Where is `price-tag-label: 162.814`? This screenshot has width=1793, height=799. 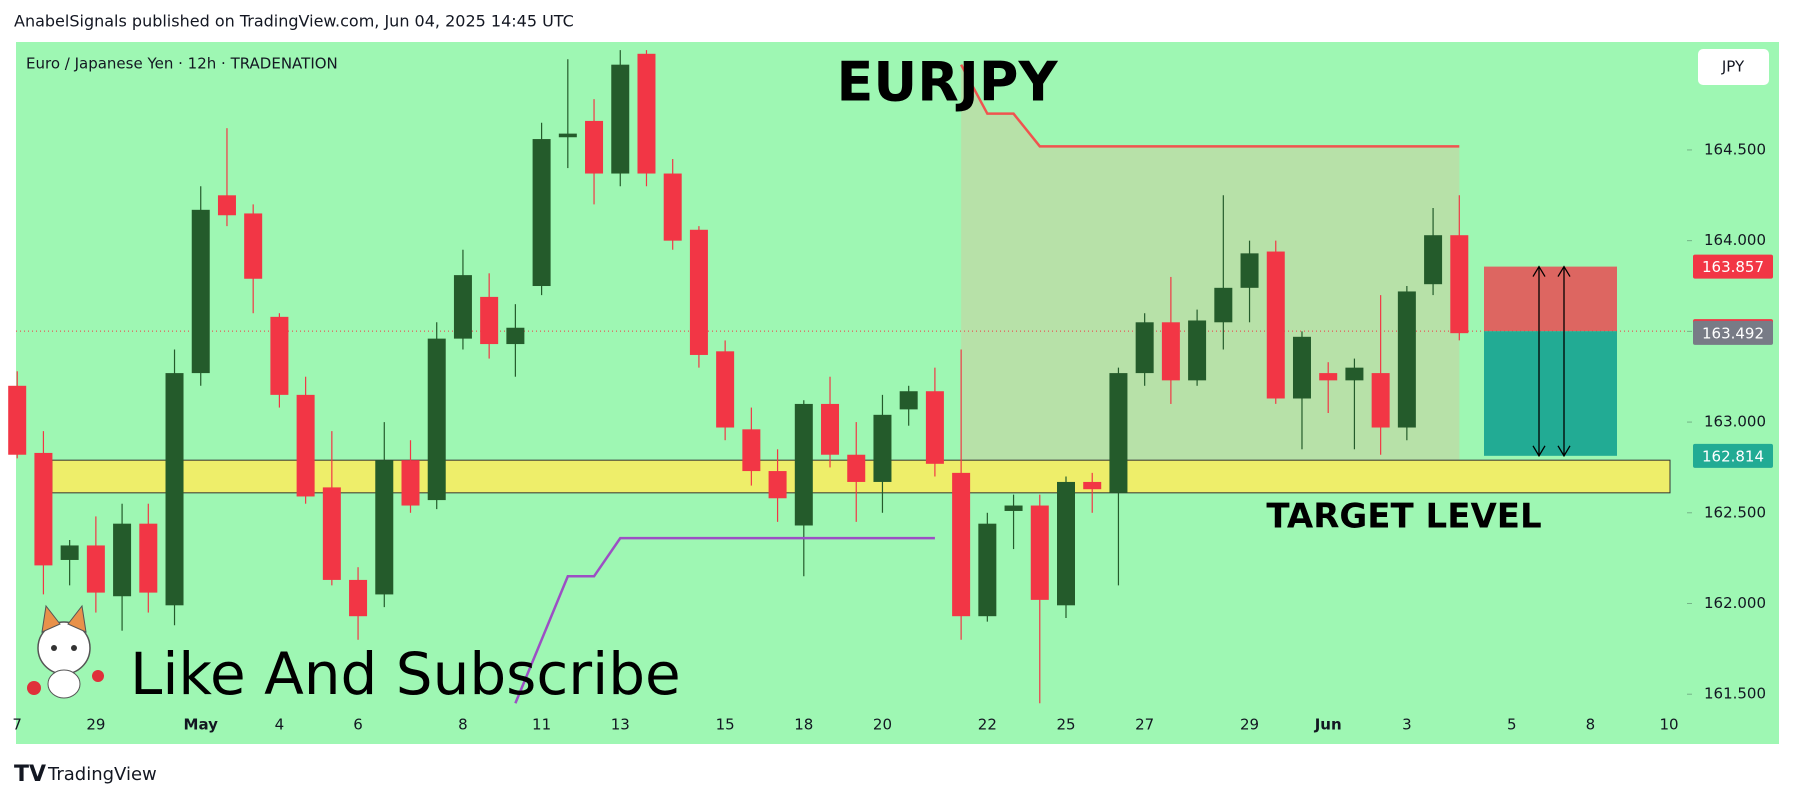 price-tag-label: 162.814 is located at coordinates (1733, 456).